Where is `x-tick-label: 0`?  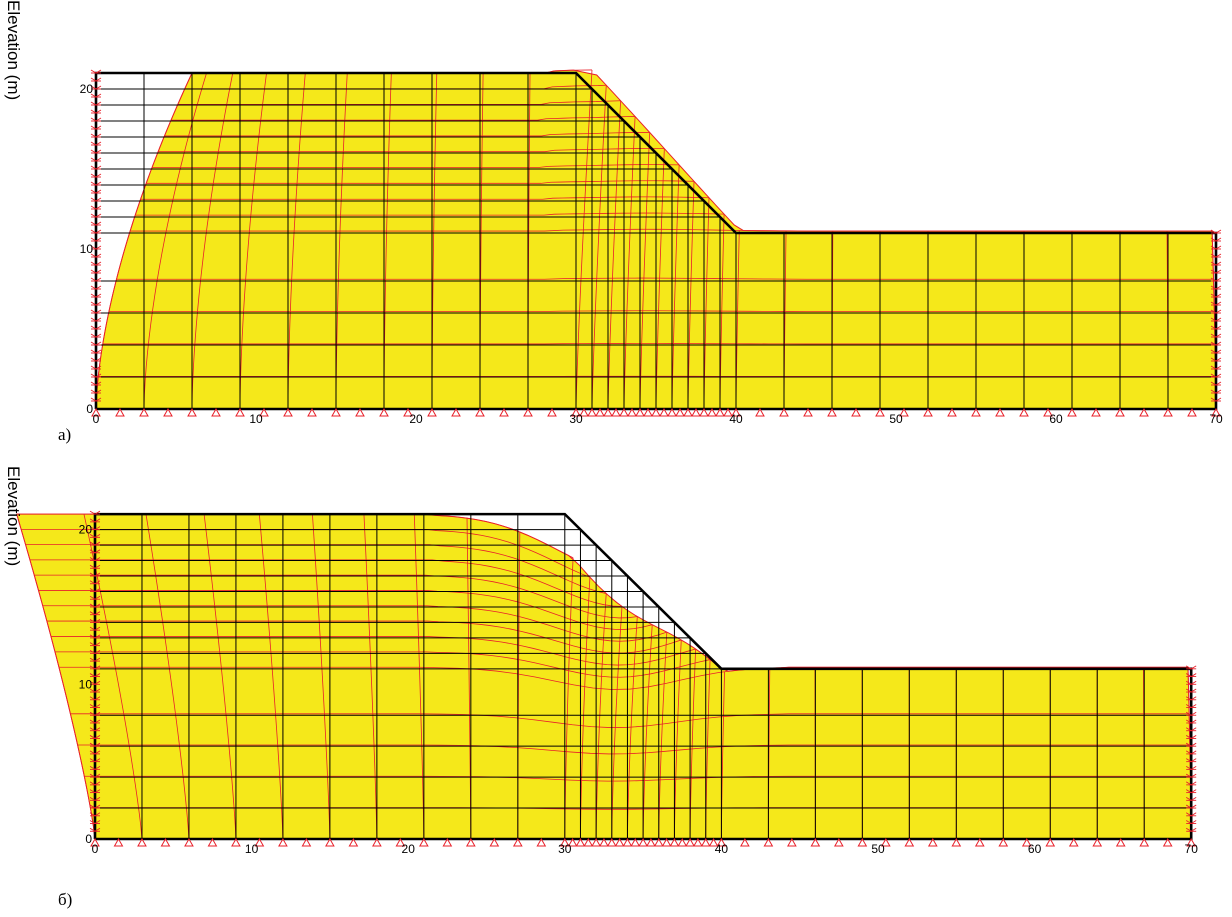
x-tick-label: 0 is located at coordinates (96, 419).